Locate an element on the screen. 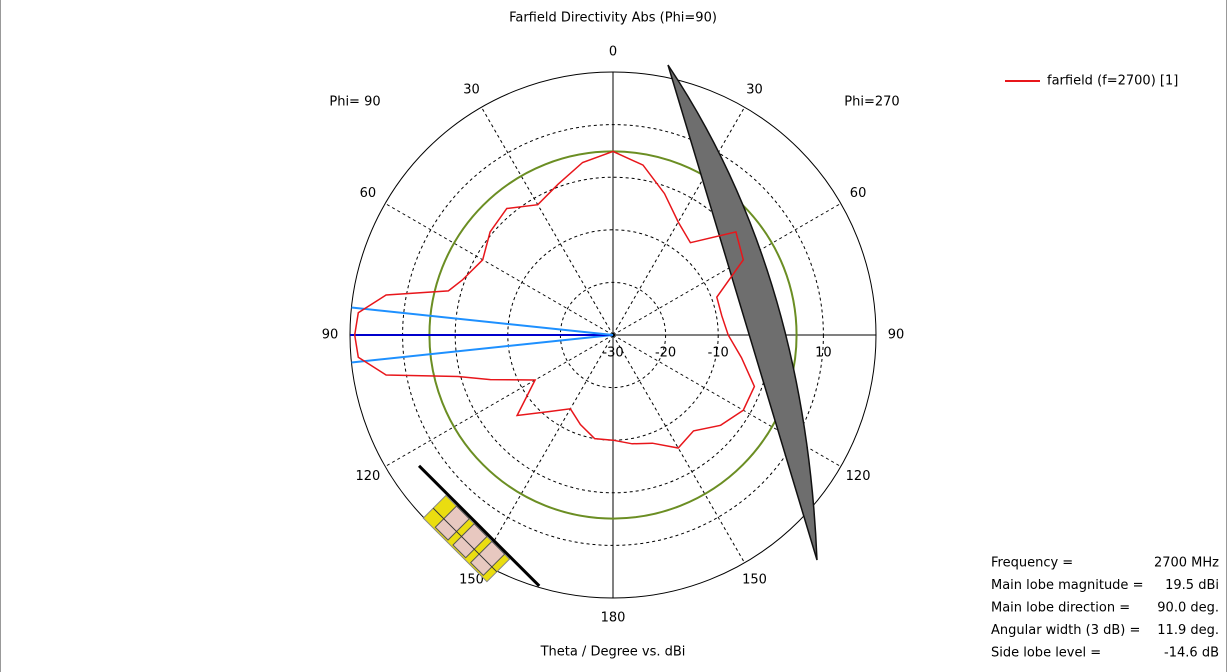 The image size is (1229, 672). x-axis-label: Theta / Degree vs. dBi is located at coordinates (613, 652).